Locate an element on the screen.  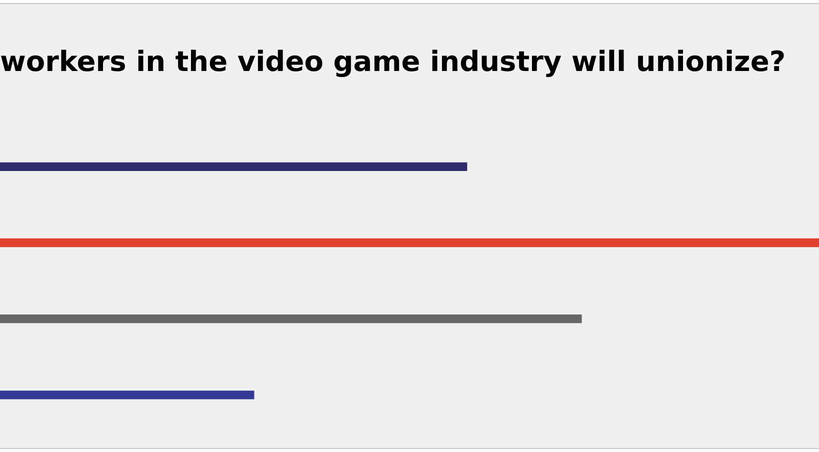
chart-title: workers in the video game industry will unionize? is located at coordinates (393, 61).